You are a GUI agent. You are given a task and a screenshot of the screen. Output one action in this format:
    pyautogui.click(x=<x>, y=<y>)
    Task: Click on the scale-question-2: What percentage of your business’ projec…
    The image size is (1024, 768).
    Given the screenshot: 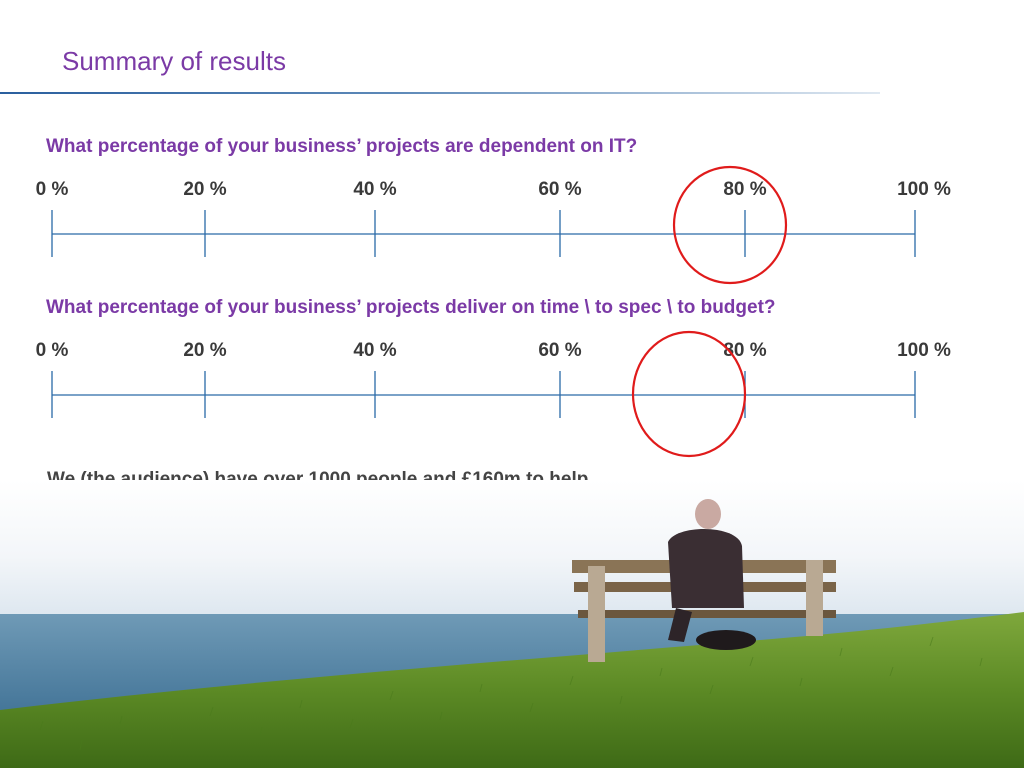 What is the action you would take?
    pyautogui.click(x=411, y=307)
    